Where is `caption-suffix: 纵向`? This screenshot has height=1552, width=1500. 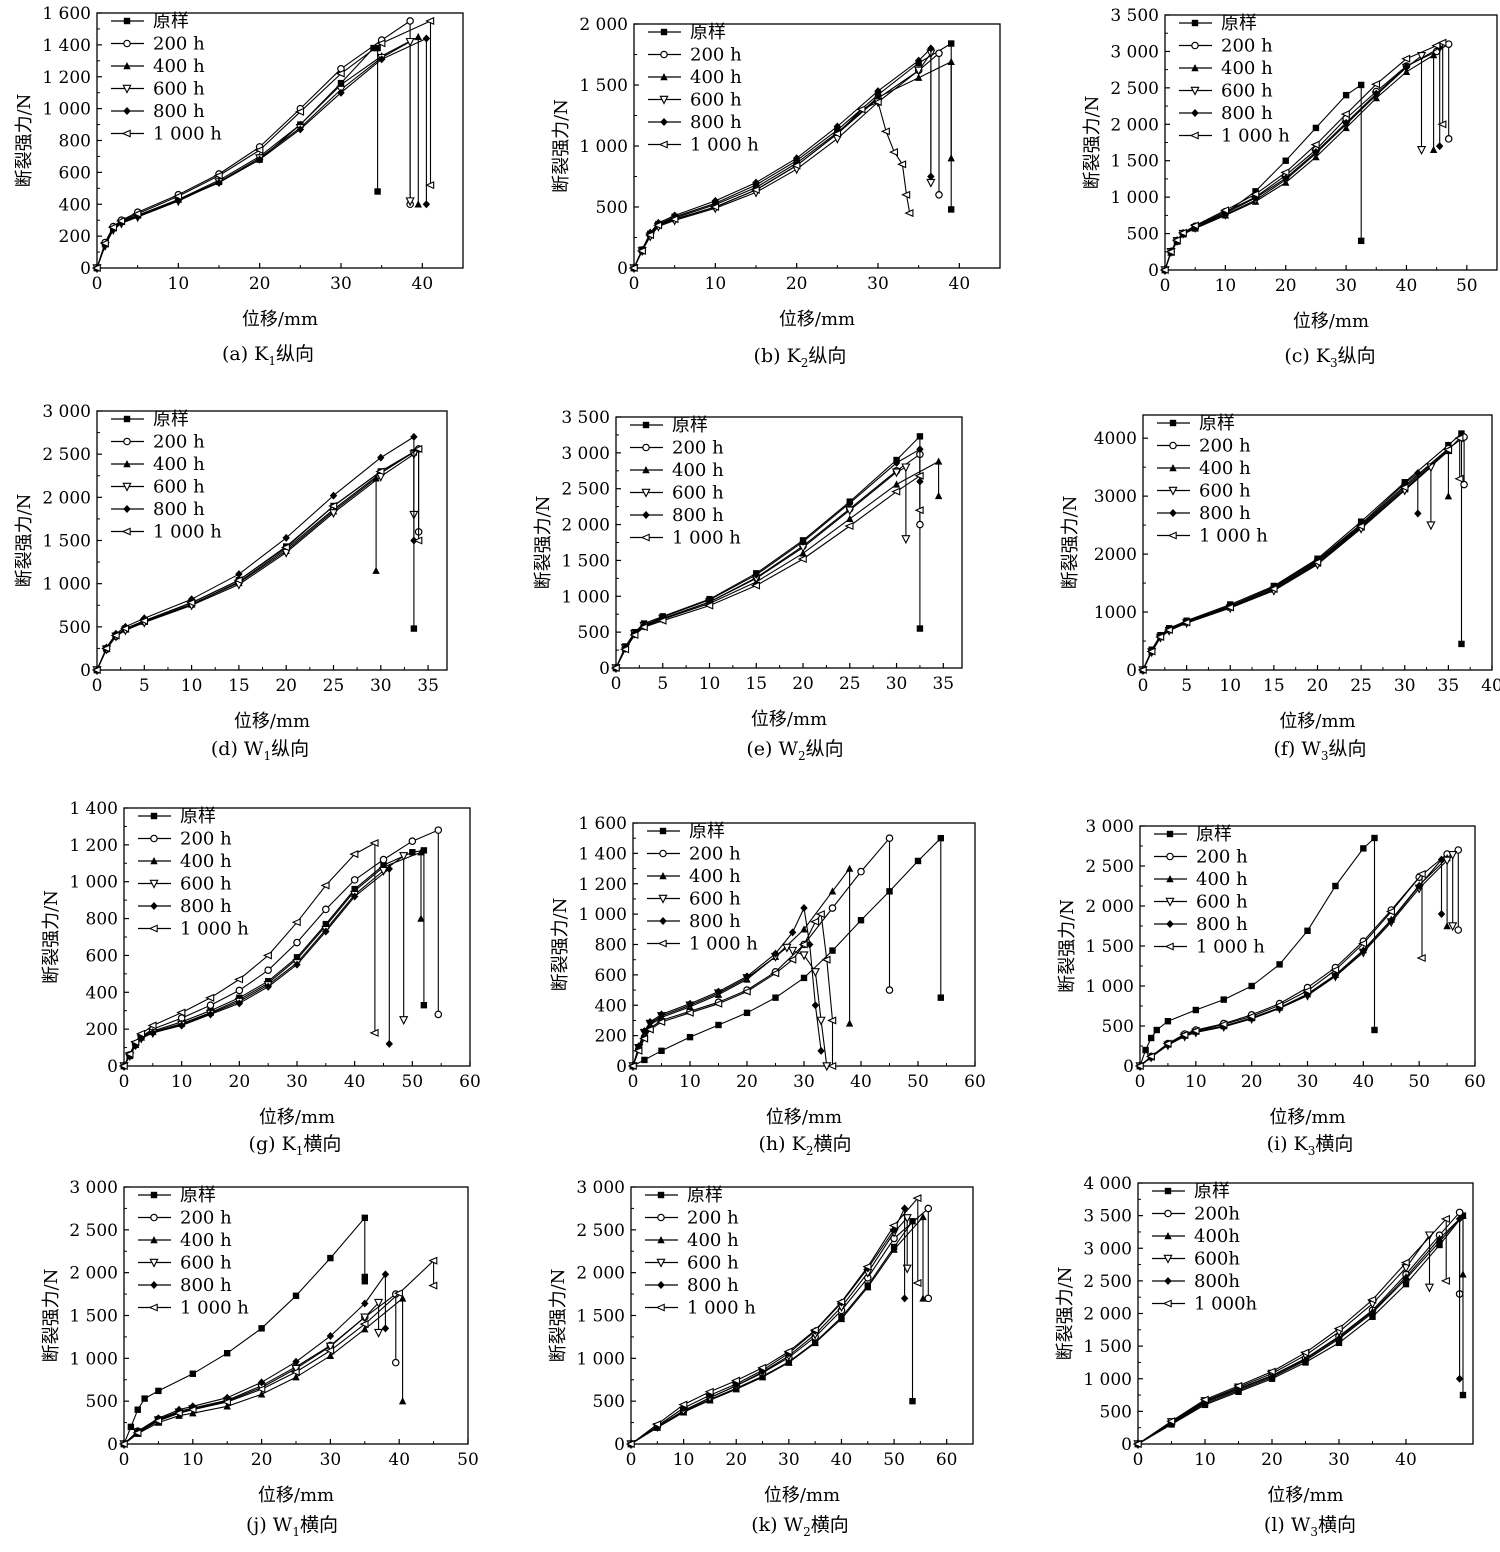
caption-suffix: 纵向 is located at coordinates (290, 749).